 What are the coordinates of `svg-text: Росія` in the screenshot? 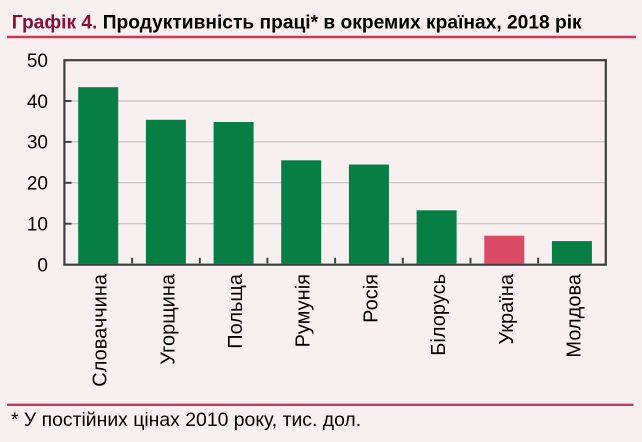 It's located at (371, 298).